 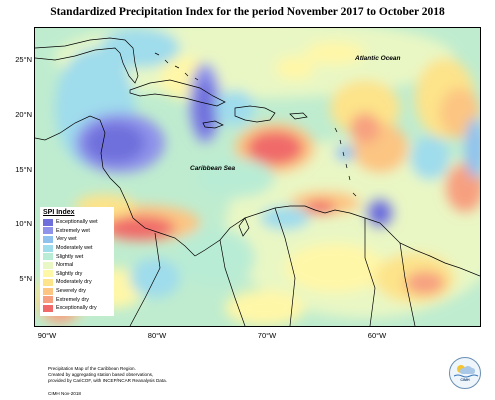 I want to click on lat-label-10n: 10°N, so click(x=23, y=223).